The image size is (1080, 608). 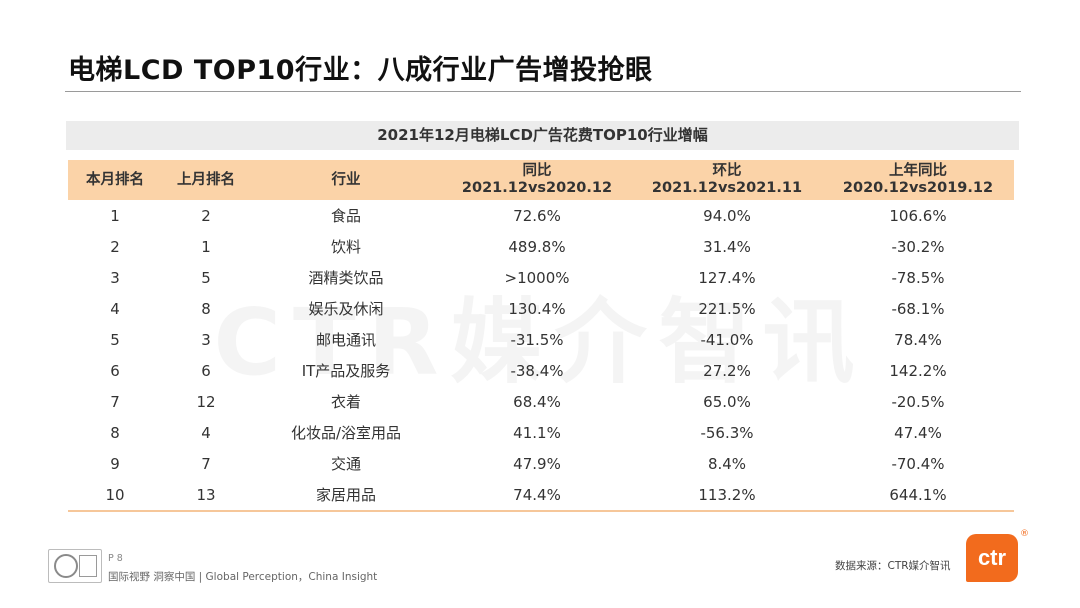 I want to click on col-header-prev-rank: 上月排名, so click(x=206, y=180).